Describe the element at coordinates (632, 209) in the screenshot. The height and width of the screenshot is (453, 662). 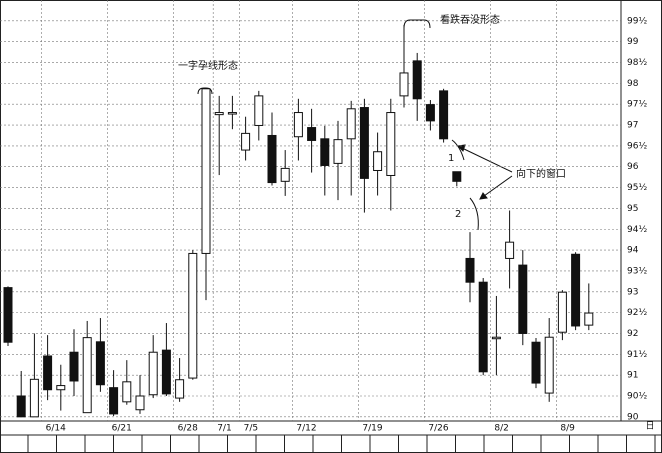
I see `y-tick-label: 95` at that location.